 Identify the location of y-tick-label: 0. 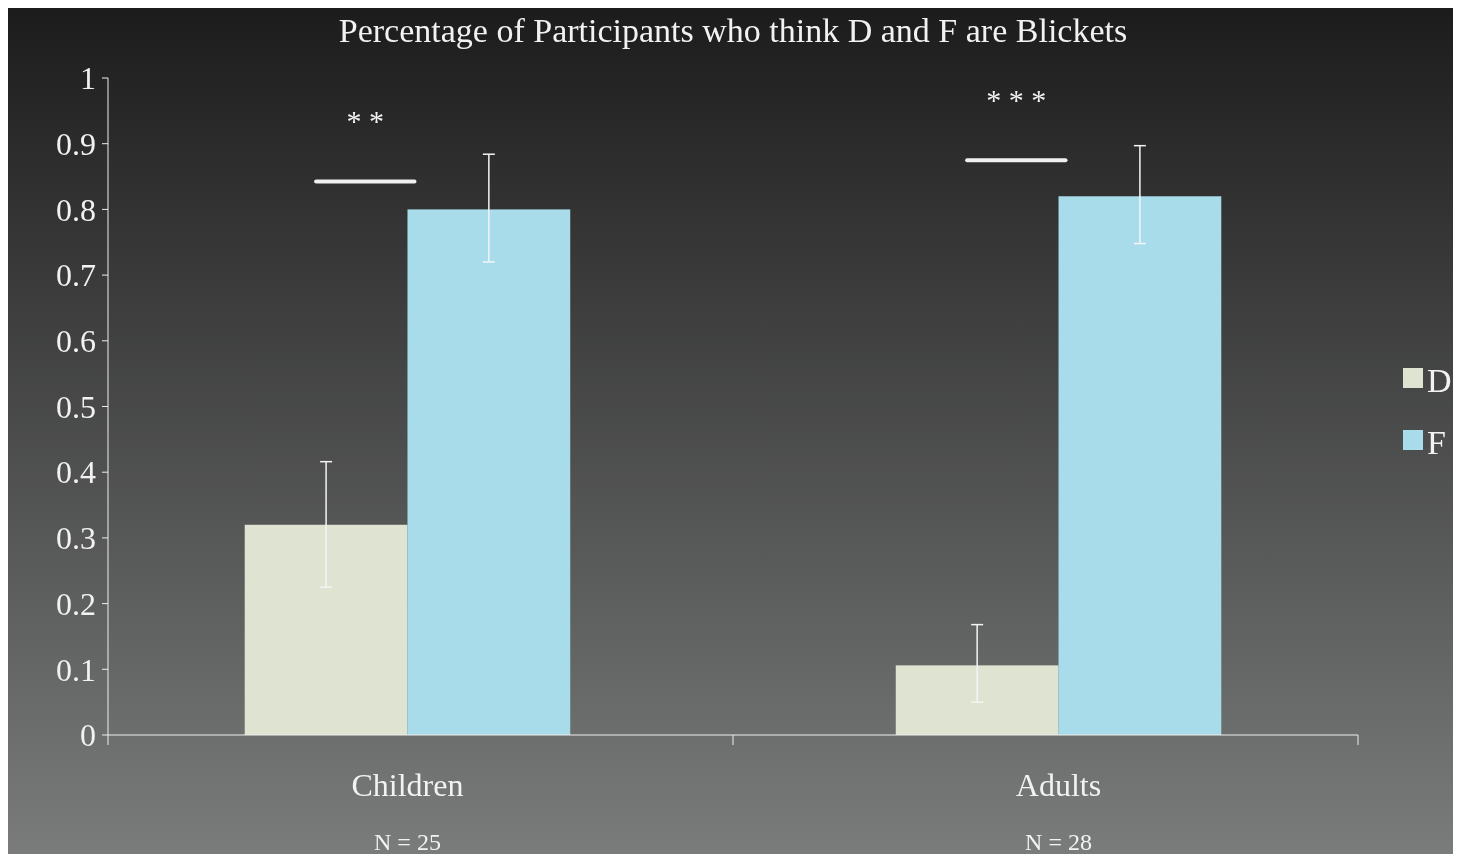
(88, 735).